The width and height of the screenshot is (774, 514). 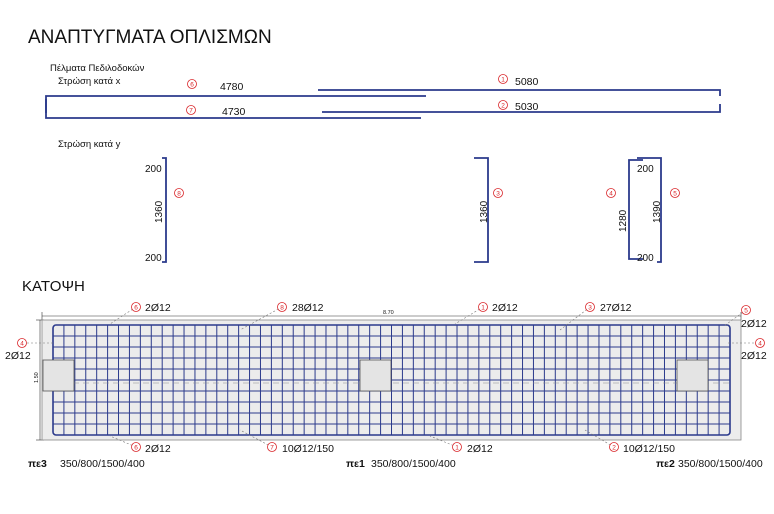 I want to click on dimension-length: 8.70, so click(x=391, y=315).